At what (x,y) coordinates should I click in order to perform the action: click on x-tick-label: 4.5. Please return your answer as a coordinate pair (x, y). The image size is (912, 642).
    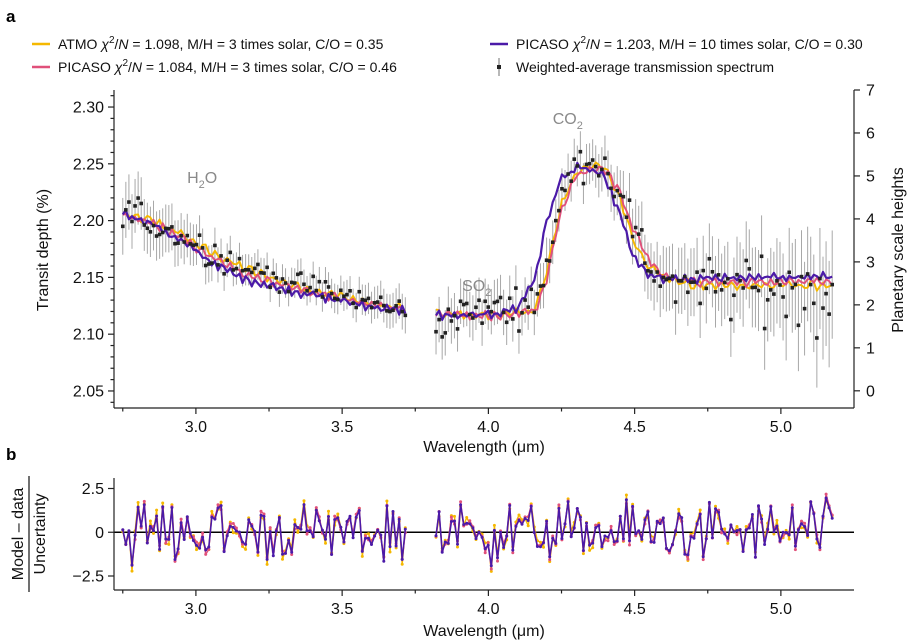
    Looking at the image, I should click on (635, 427).